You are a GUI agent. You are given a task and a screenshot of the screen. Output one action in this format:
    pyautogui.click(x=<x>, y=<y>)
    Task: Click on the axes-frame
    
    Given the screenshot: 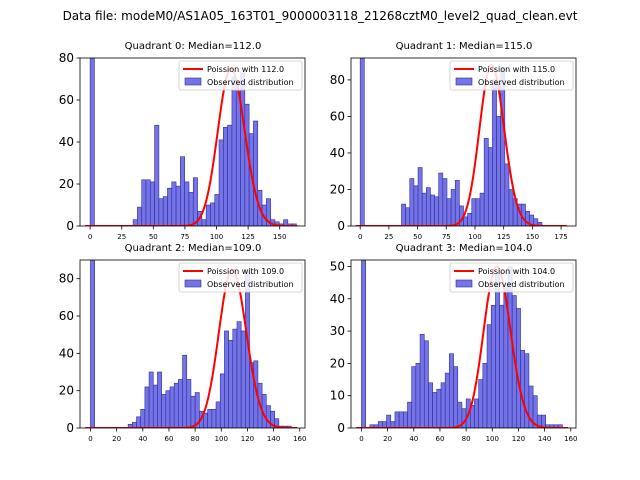 What is the action you would take?
    pyautogui.click(x=463, y=142)
    